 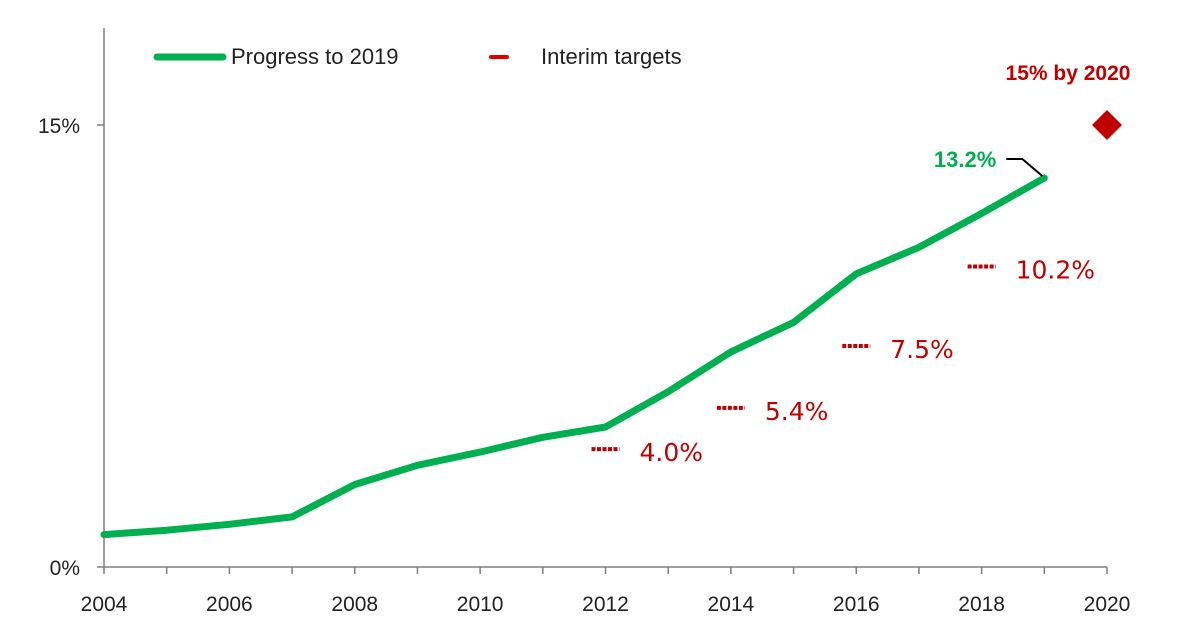 What do you see at coordinates (797, 411) in the screenshot?
I see `target-label: 5.4%` at bounding box center [797, 411].